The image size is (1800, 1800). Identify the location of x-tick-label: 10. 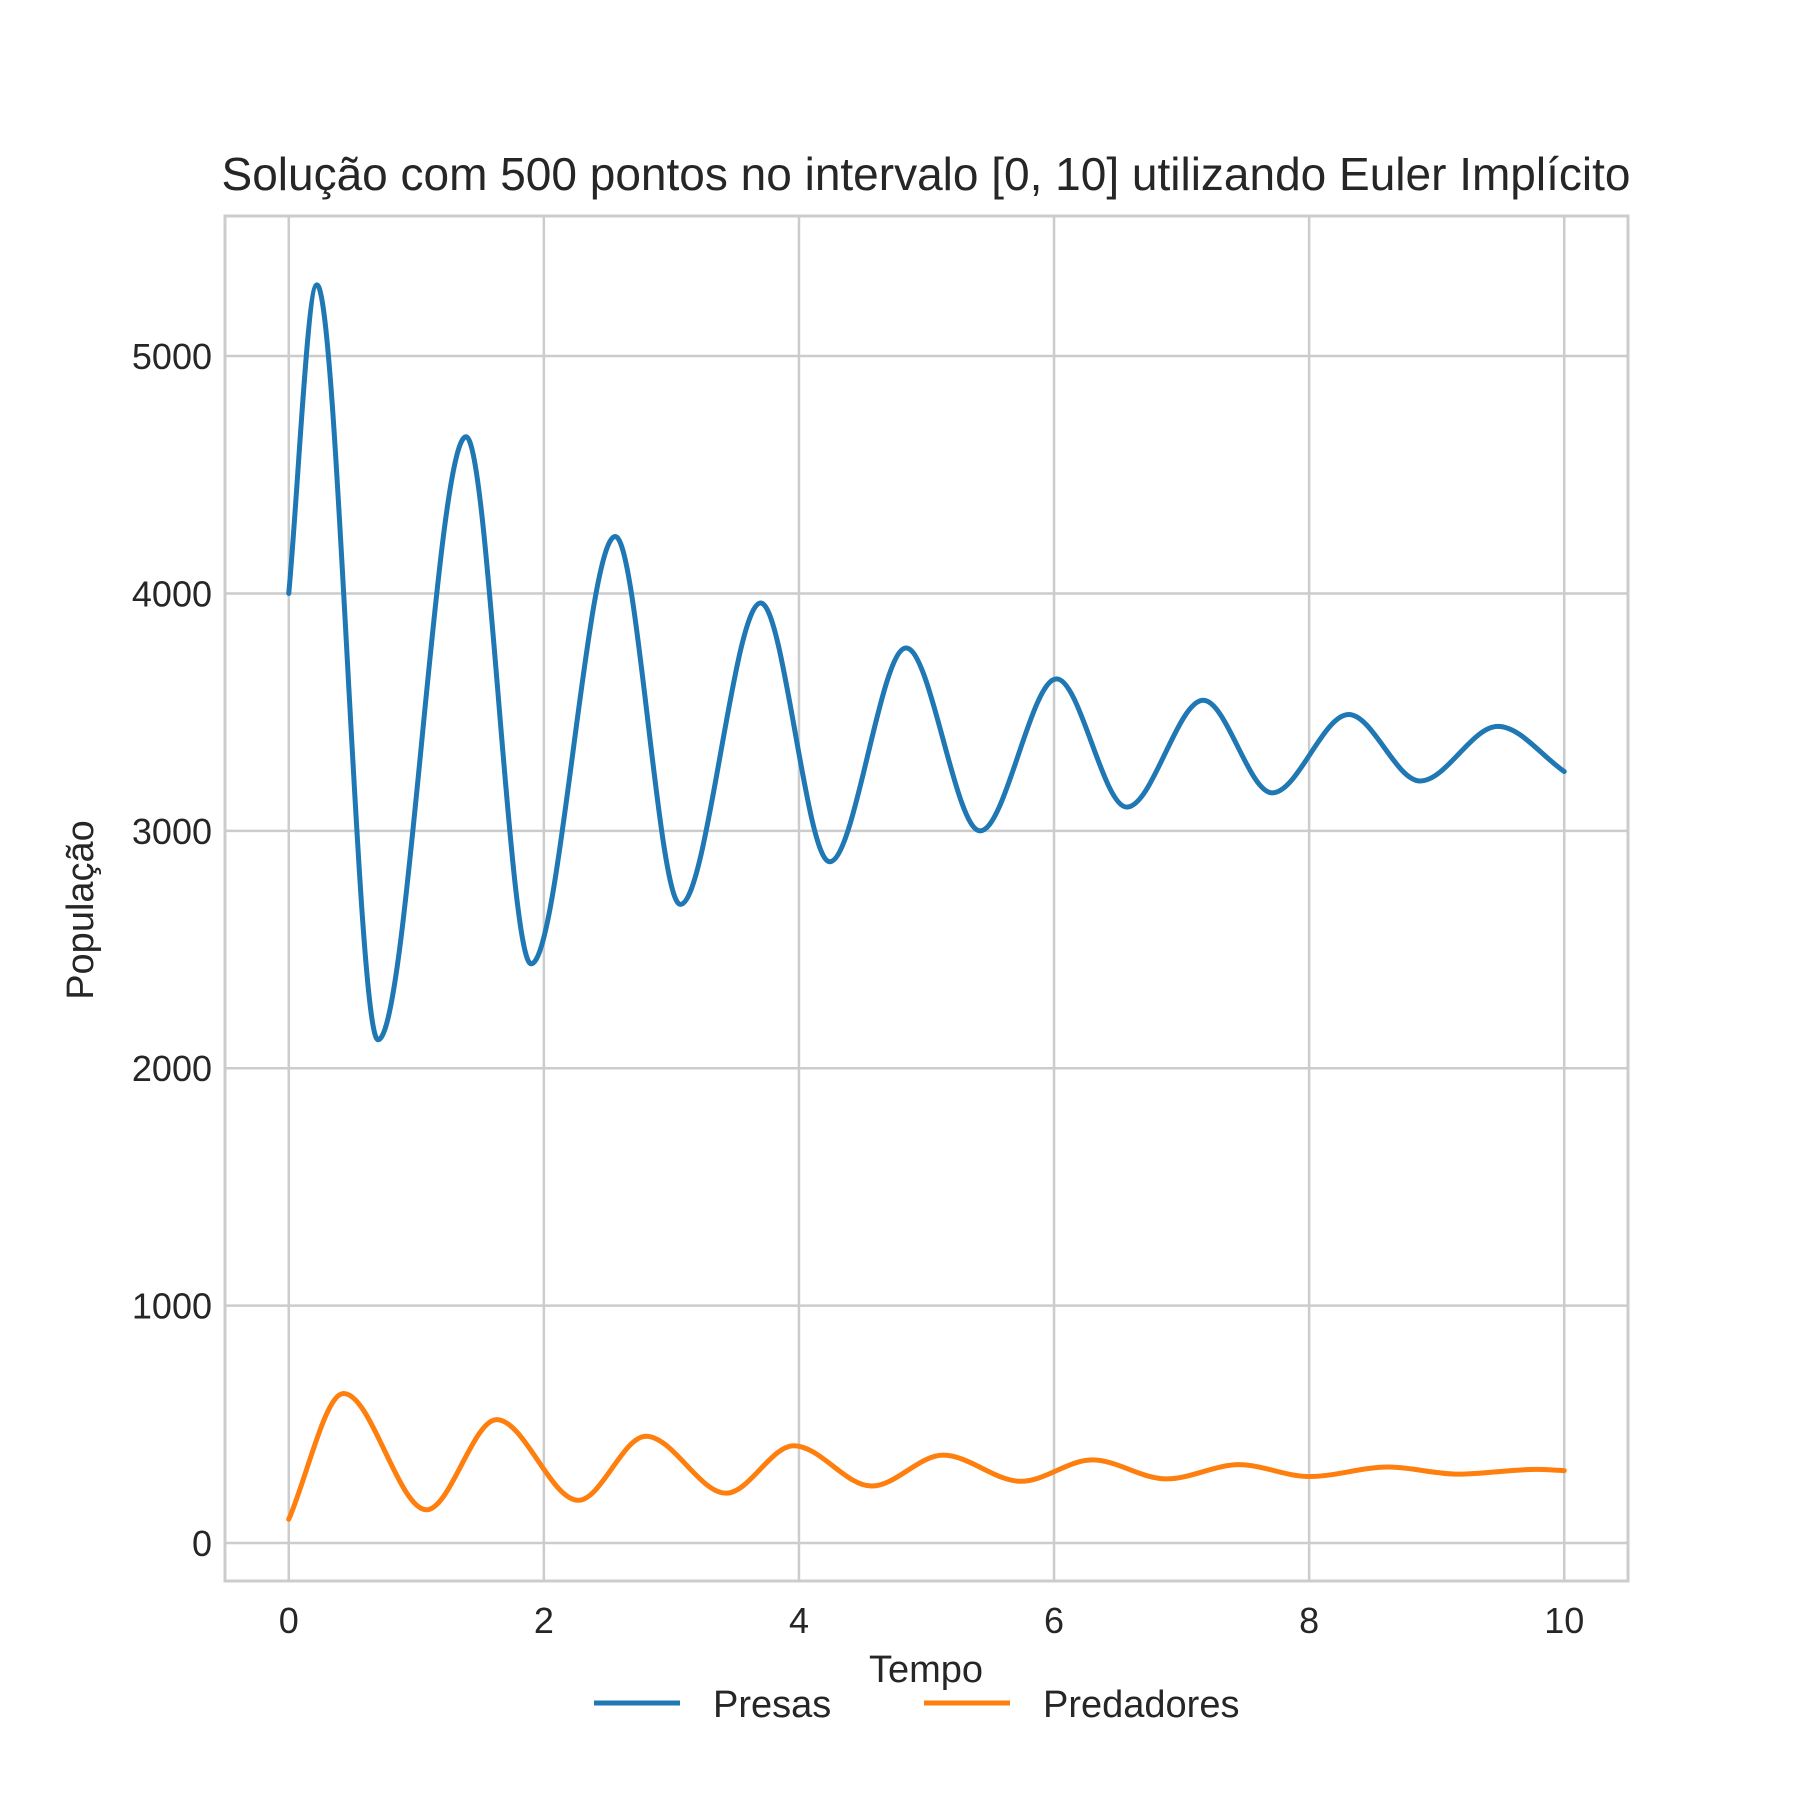
(1564, 1620).